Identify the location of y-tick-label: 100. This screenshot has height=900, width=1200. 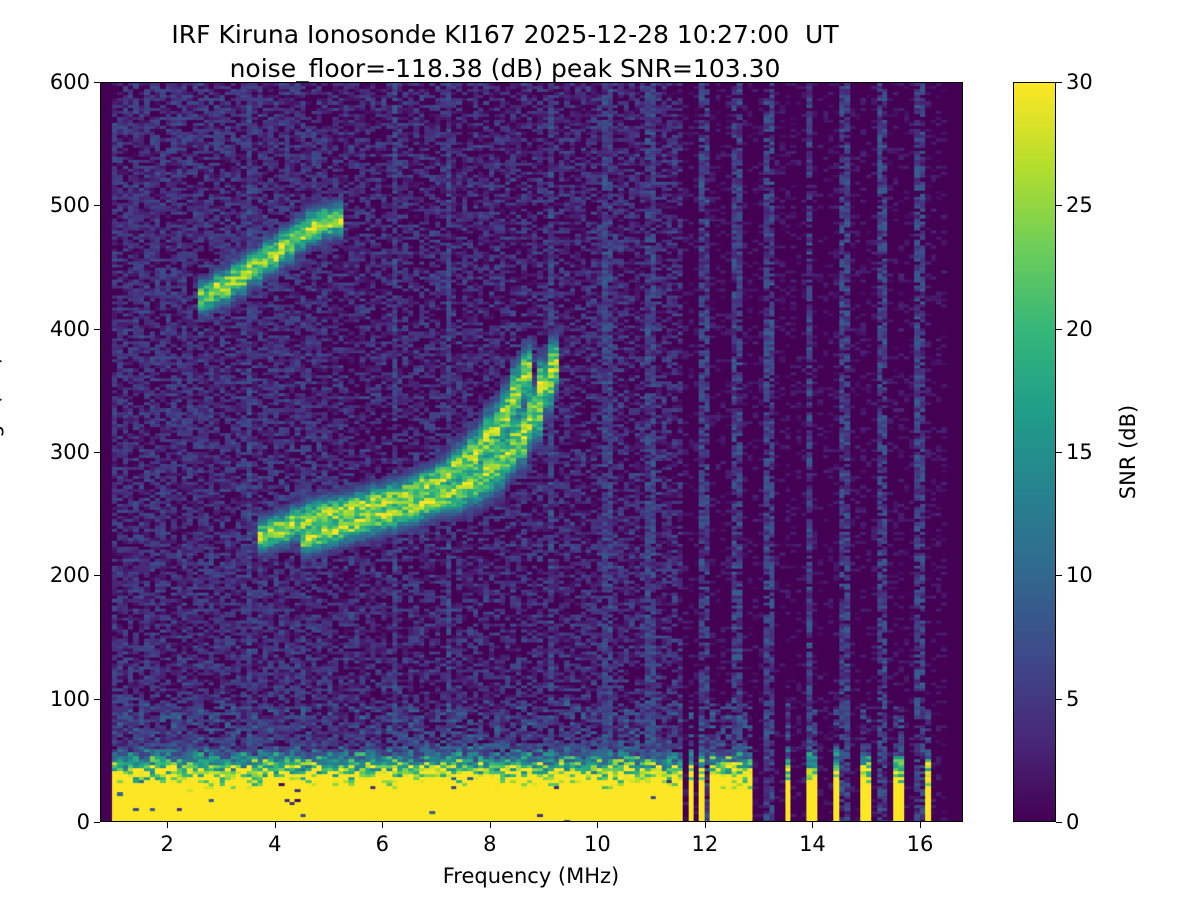
(69, 698).